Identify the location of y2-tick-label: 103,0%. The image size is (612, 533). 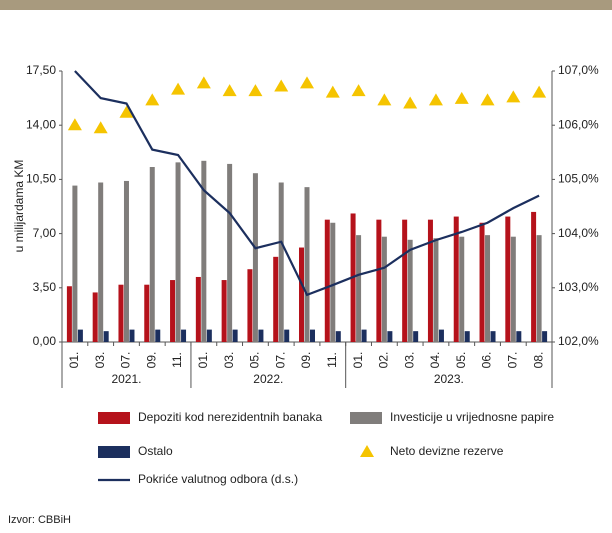
(578, 287).